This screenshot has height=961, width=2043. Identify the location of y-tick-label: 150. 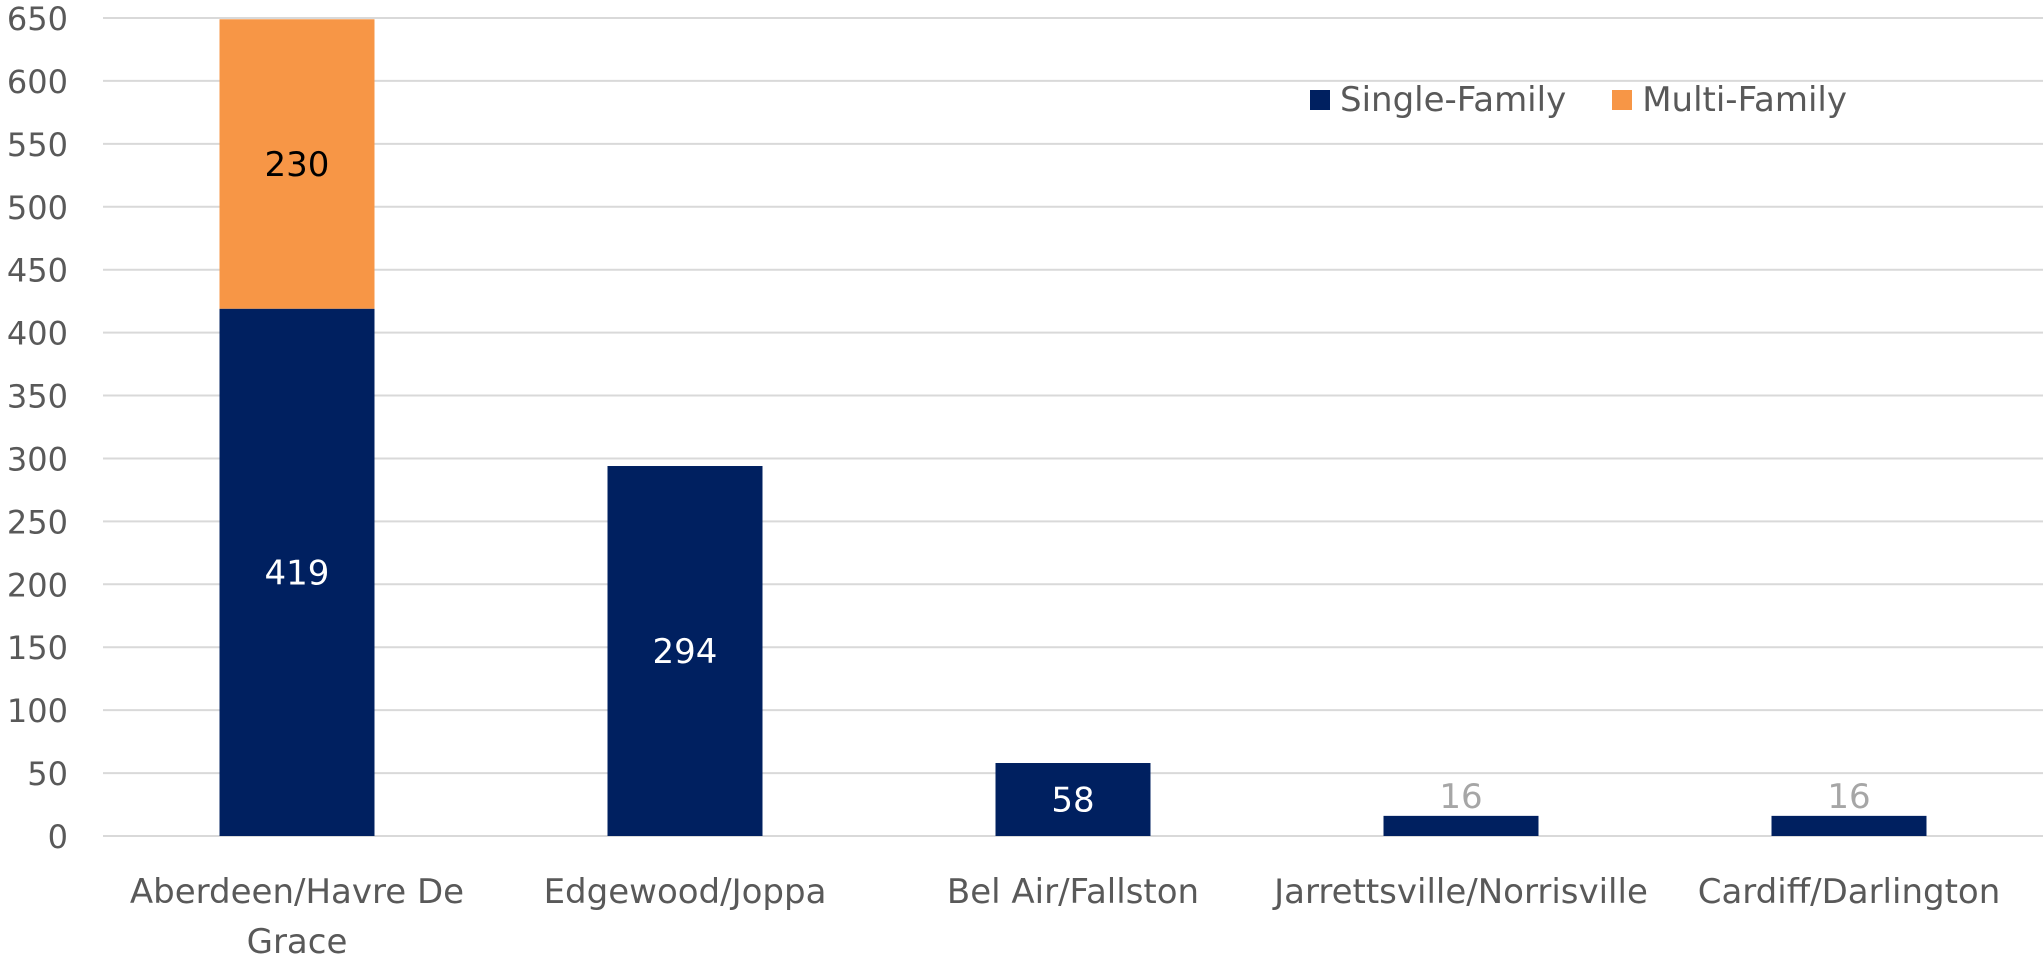
(37, 648).